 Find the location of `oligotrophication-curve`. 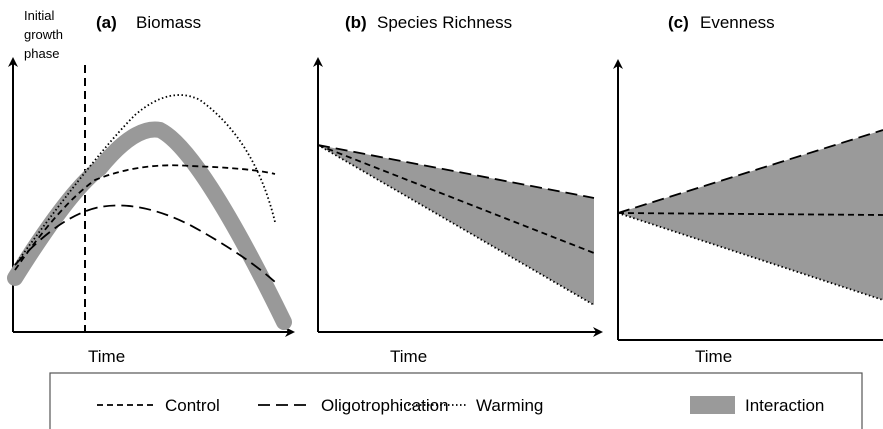

oligotrophication-curve is located at coordinates (145, 243).